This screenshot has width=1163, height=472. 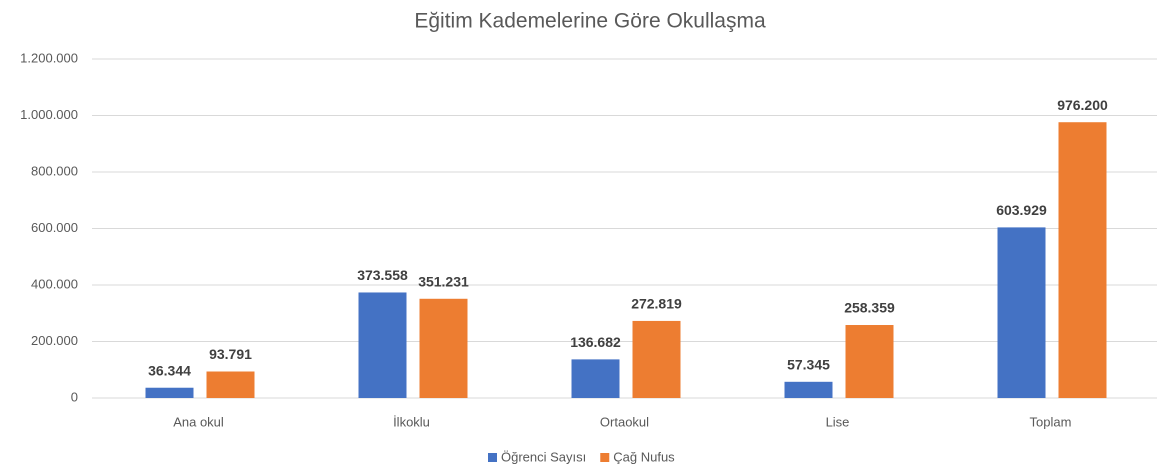 I want to click on y-tick-label: 1.200.000, so click(x=49, y=57).